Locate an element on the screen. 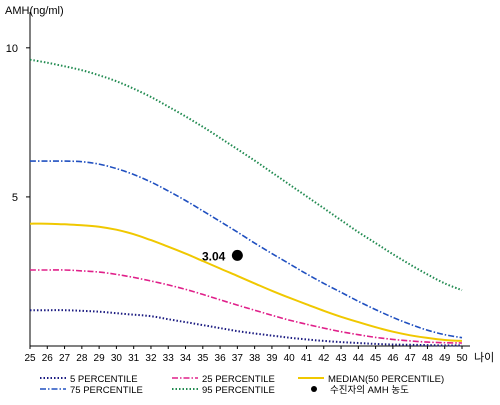  legend-swatch-patient-point is located at coordinates (314, 389).